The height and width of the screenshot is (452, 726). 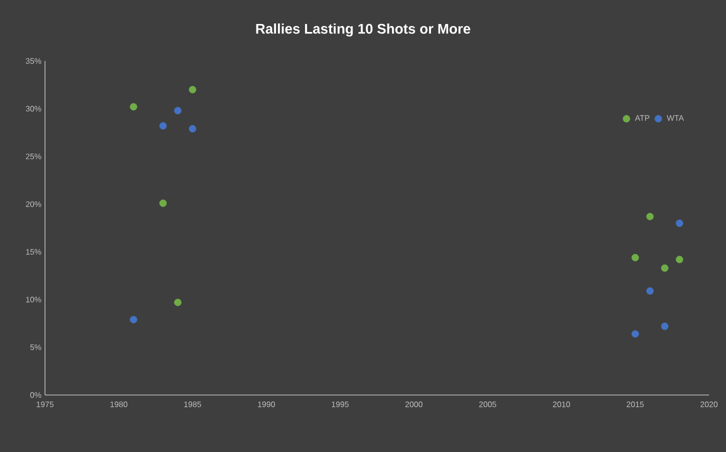 What do you see at coordinates (363, 30) in the screenshot?
I see `chart-title: Rallies Lasting 10 Shots or More` at bounding box center [363, 30].